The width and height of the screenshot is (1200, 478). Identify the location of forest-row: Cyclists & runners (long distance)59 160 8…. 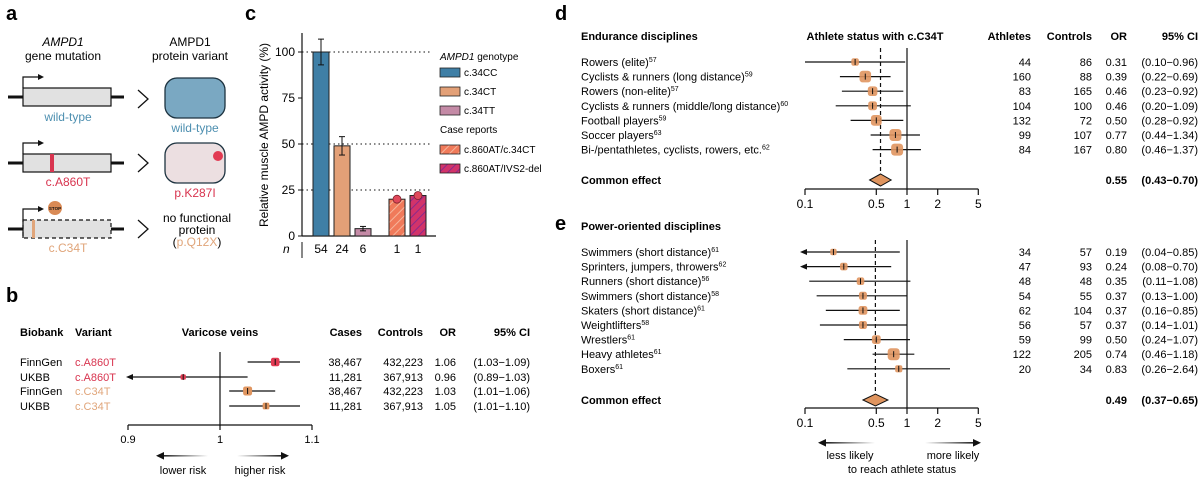
(889, 77).